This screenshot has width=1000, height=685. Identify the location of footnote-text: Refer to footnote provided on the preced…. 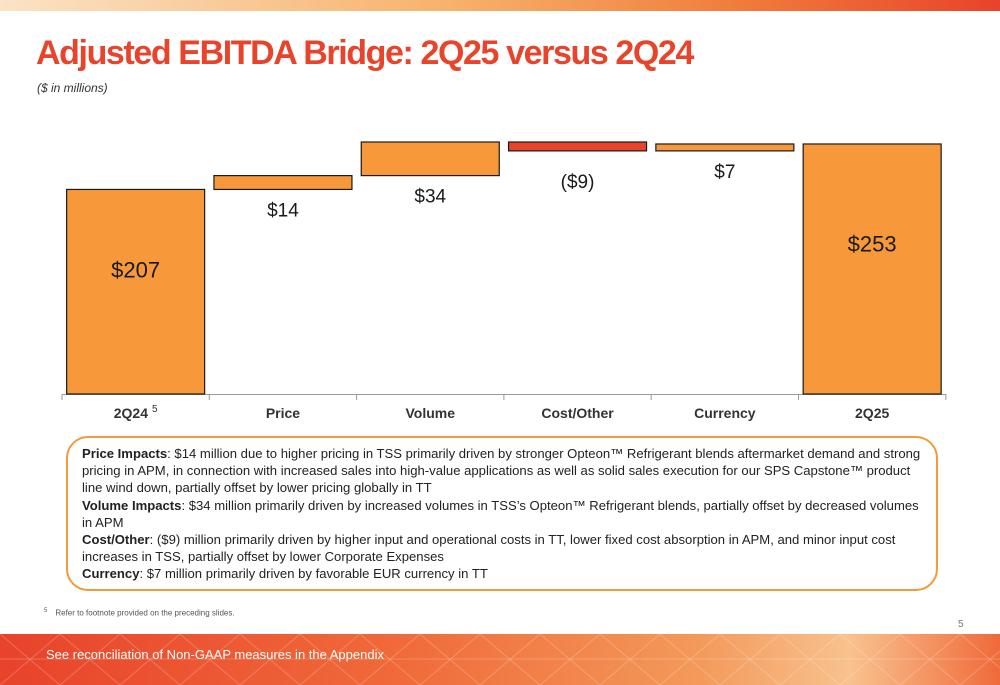
(145, 613).